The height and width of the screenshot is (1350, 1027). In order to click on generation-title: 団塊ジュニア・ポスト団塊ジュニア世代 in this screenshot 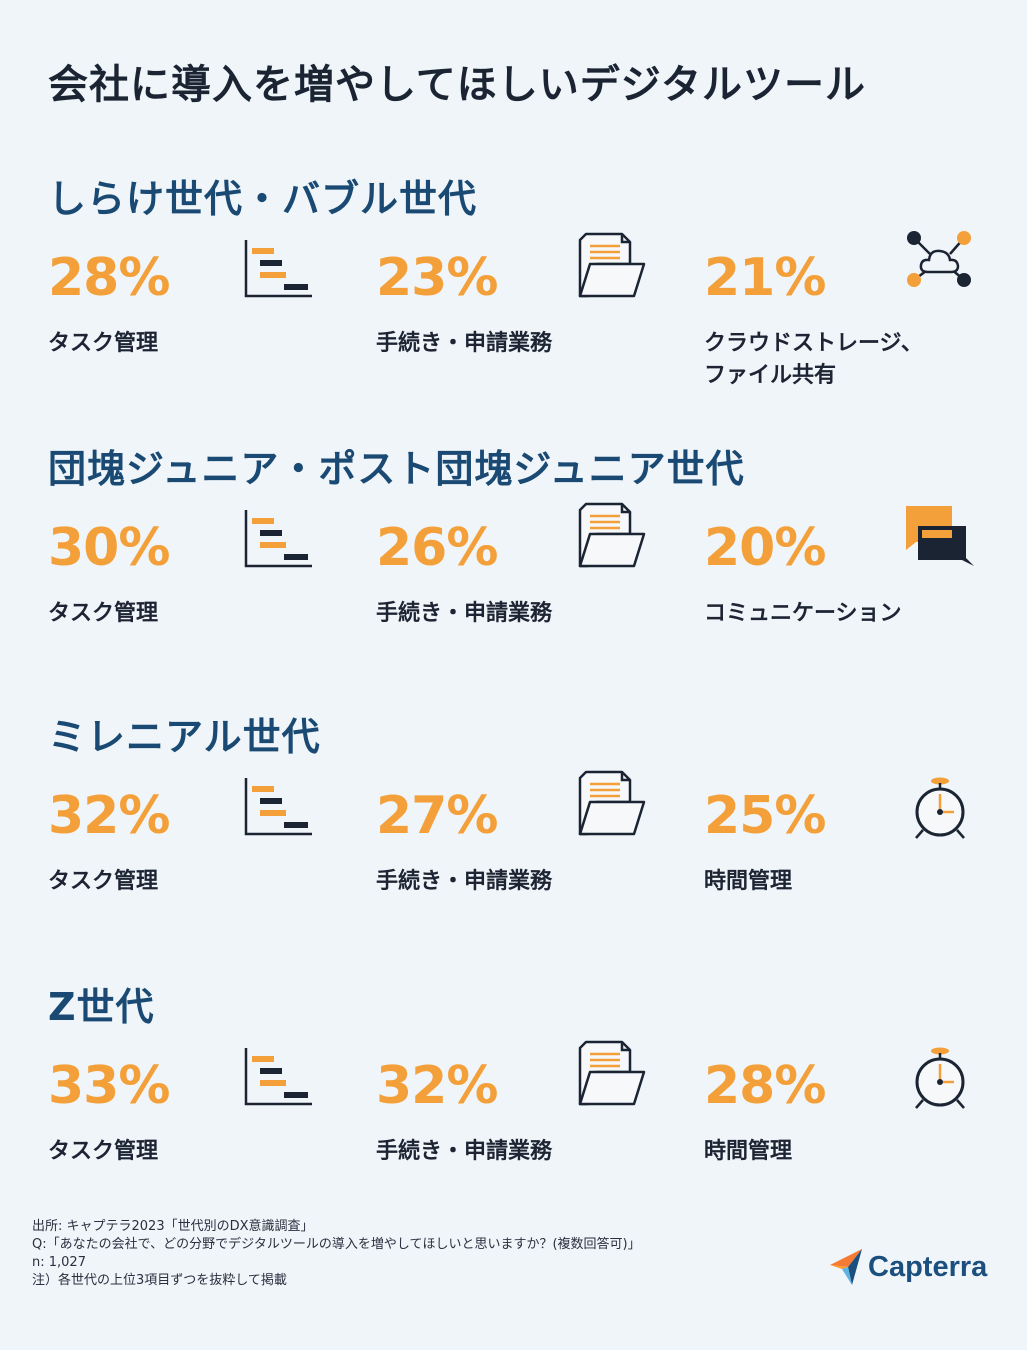, I will do `click(396, 469)`.